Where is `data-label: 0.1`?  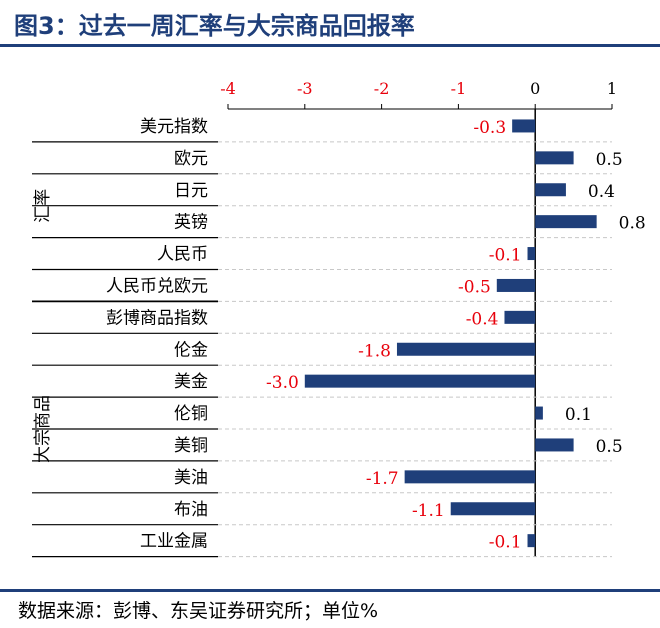
data-label: 0.1 is located at coordinates (578, 415).